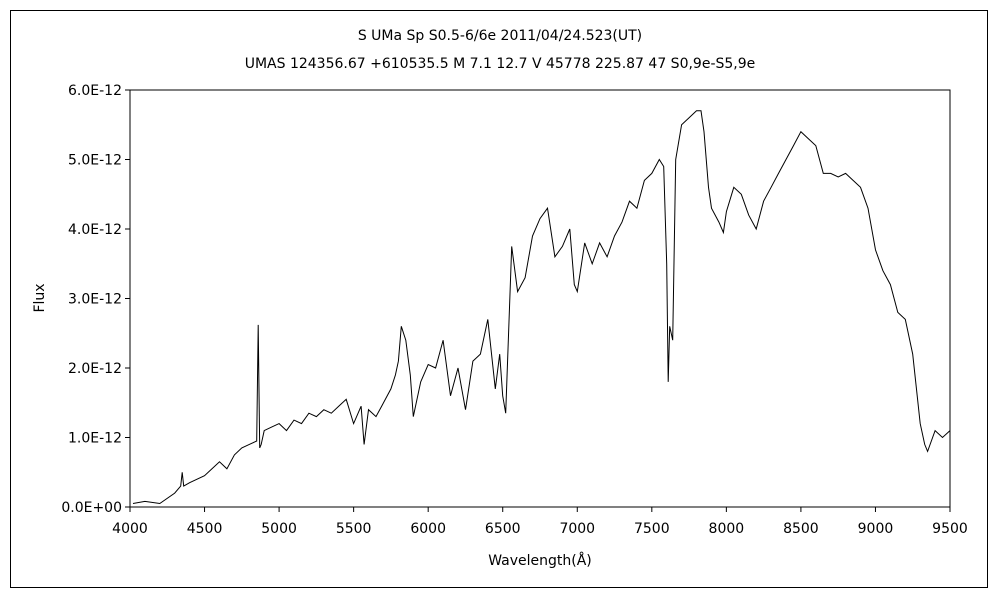 This screenshot has width=1000, height=600. I want to click on x-tick-label: 6500, so click(503, 529).